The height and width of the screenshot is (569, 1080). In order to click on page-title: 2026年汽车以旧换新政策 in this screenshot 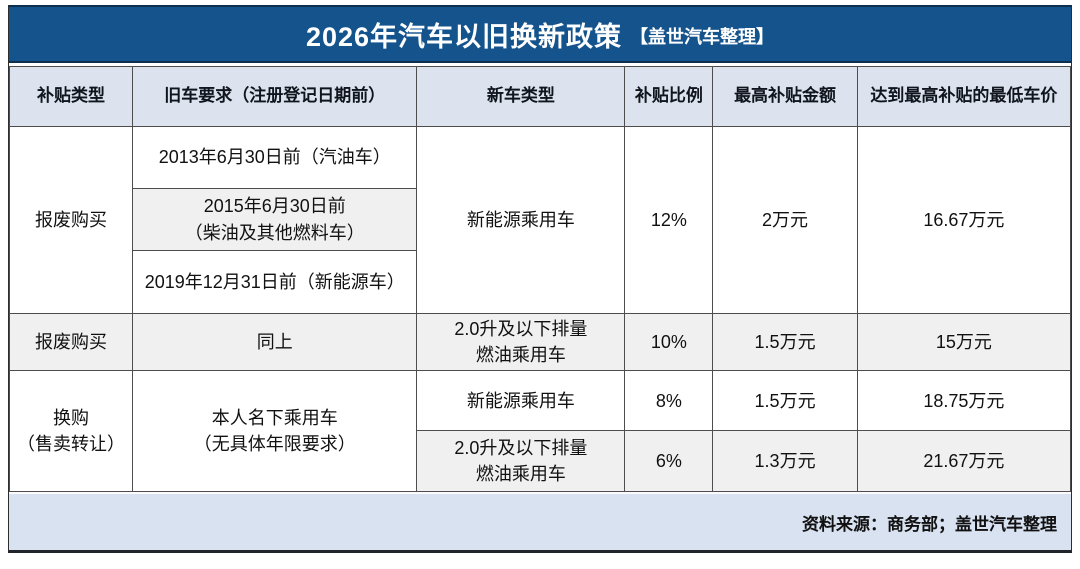, I will do `click(464, 36)`.